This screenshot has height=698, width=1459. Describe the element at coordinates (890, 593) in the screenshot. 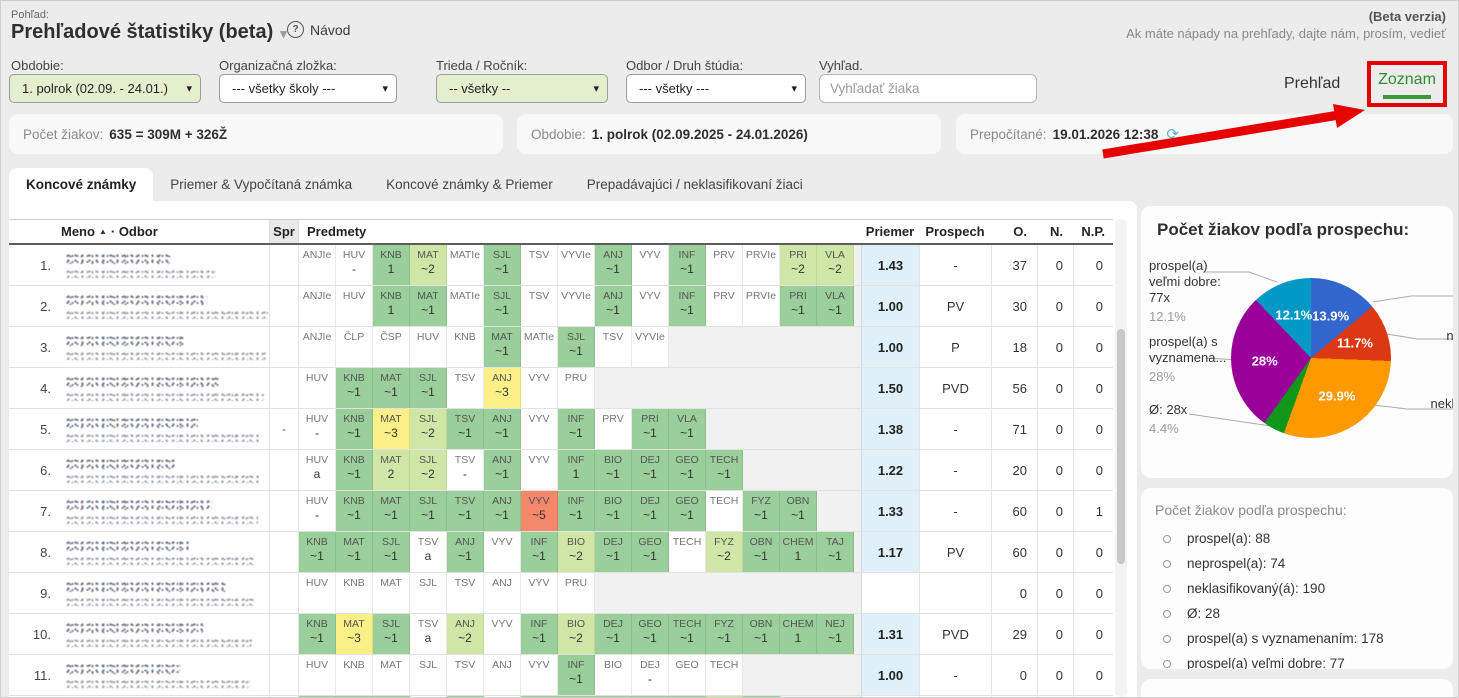

I see `priemer-cell` at that location.